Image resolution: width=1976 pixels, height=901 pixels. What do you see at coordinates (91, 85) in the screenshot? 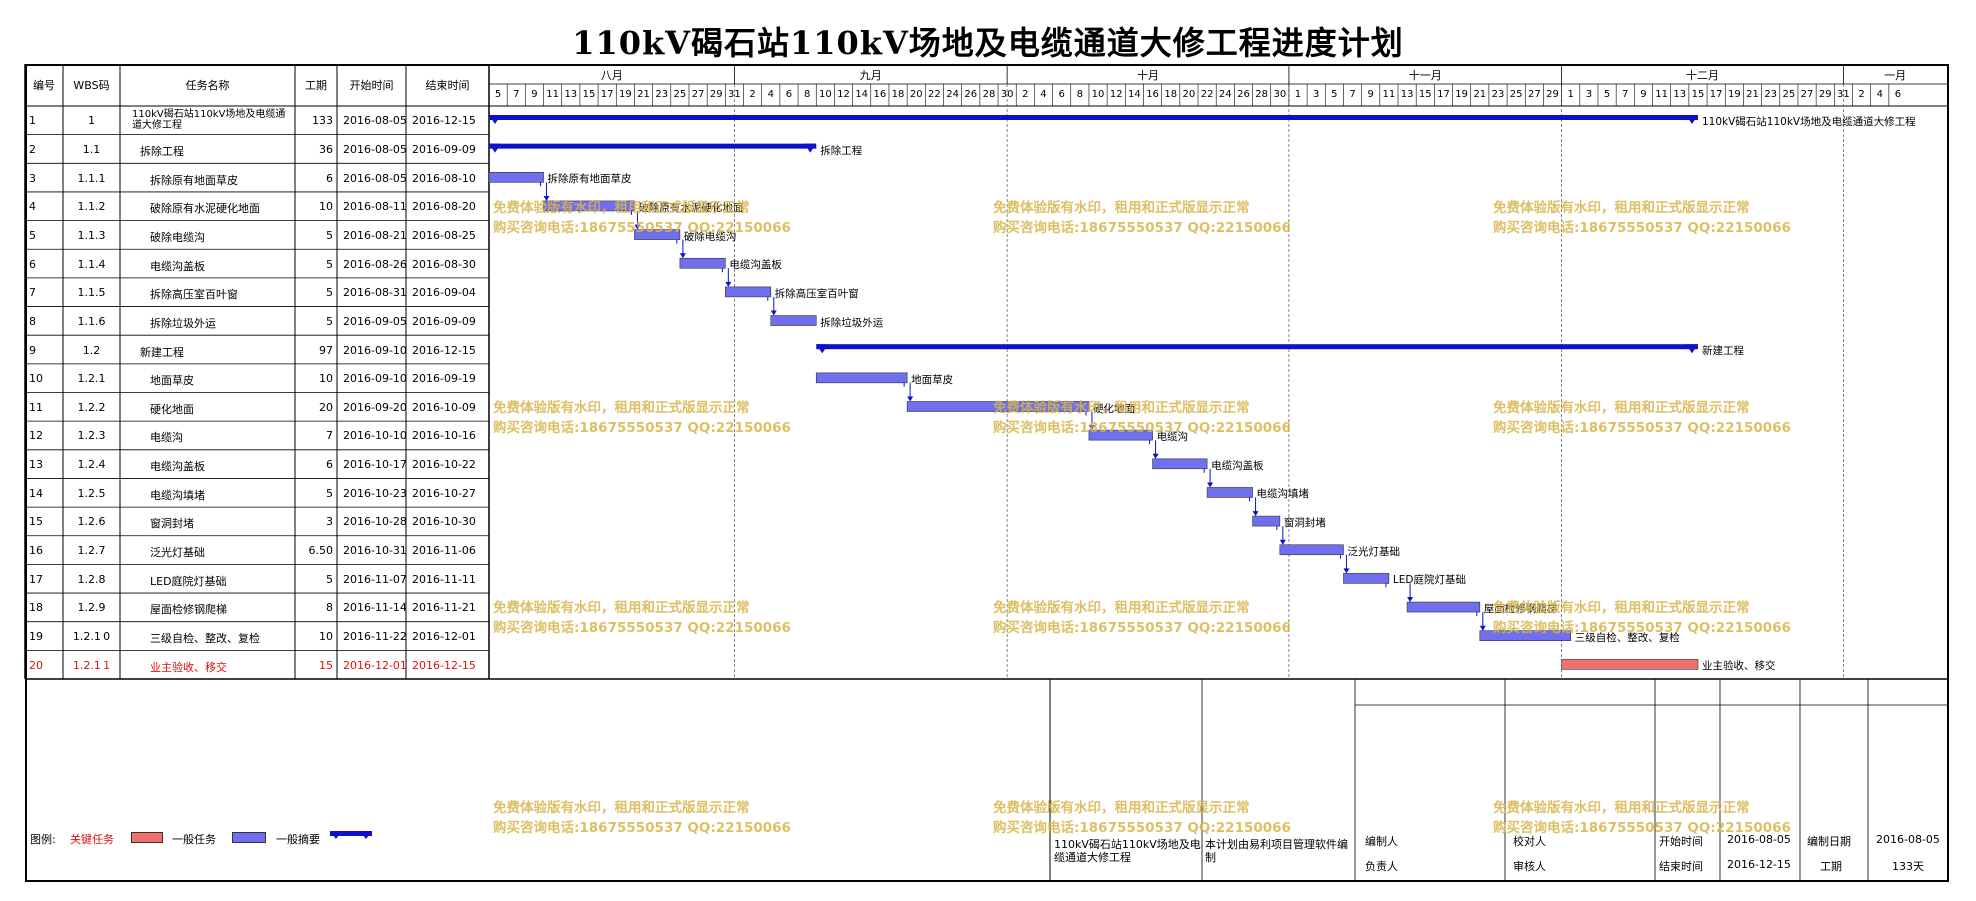
I see `column-header: WBS码` at bounding box center [91, 85].